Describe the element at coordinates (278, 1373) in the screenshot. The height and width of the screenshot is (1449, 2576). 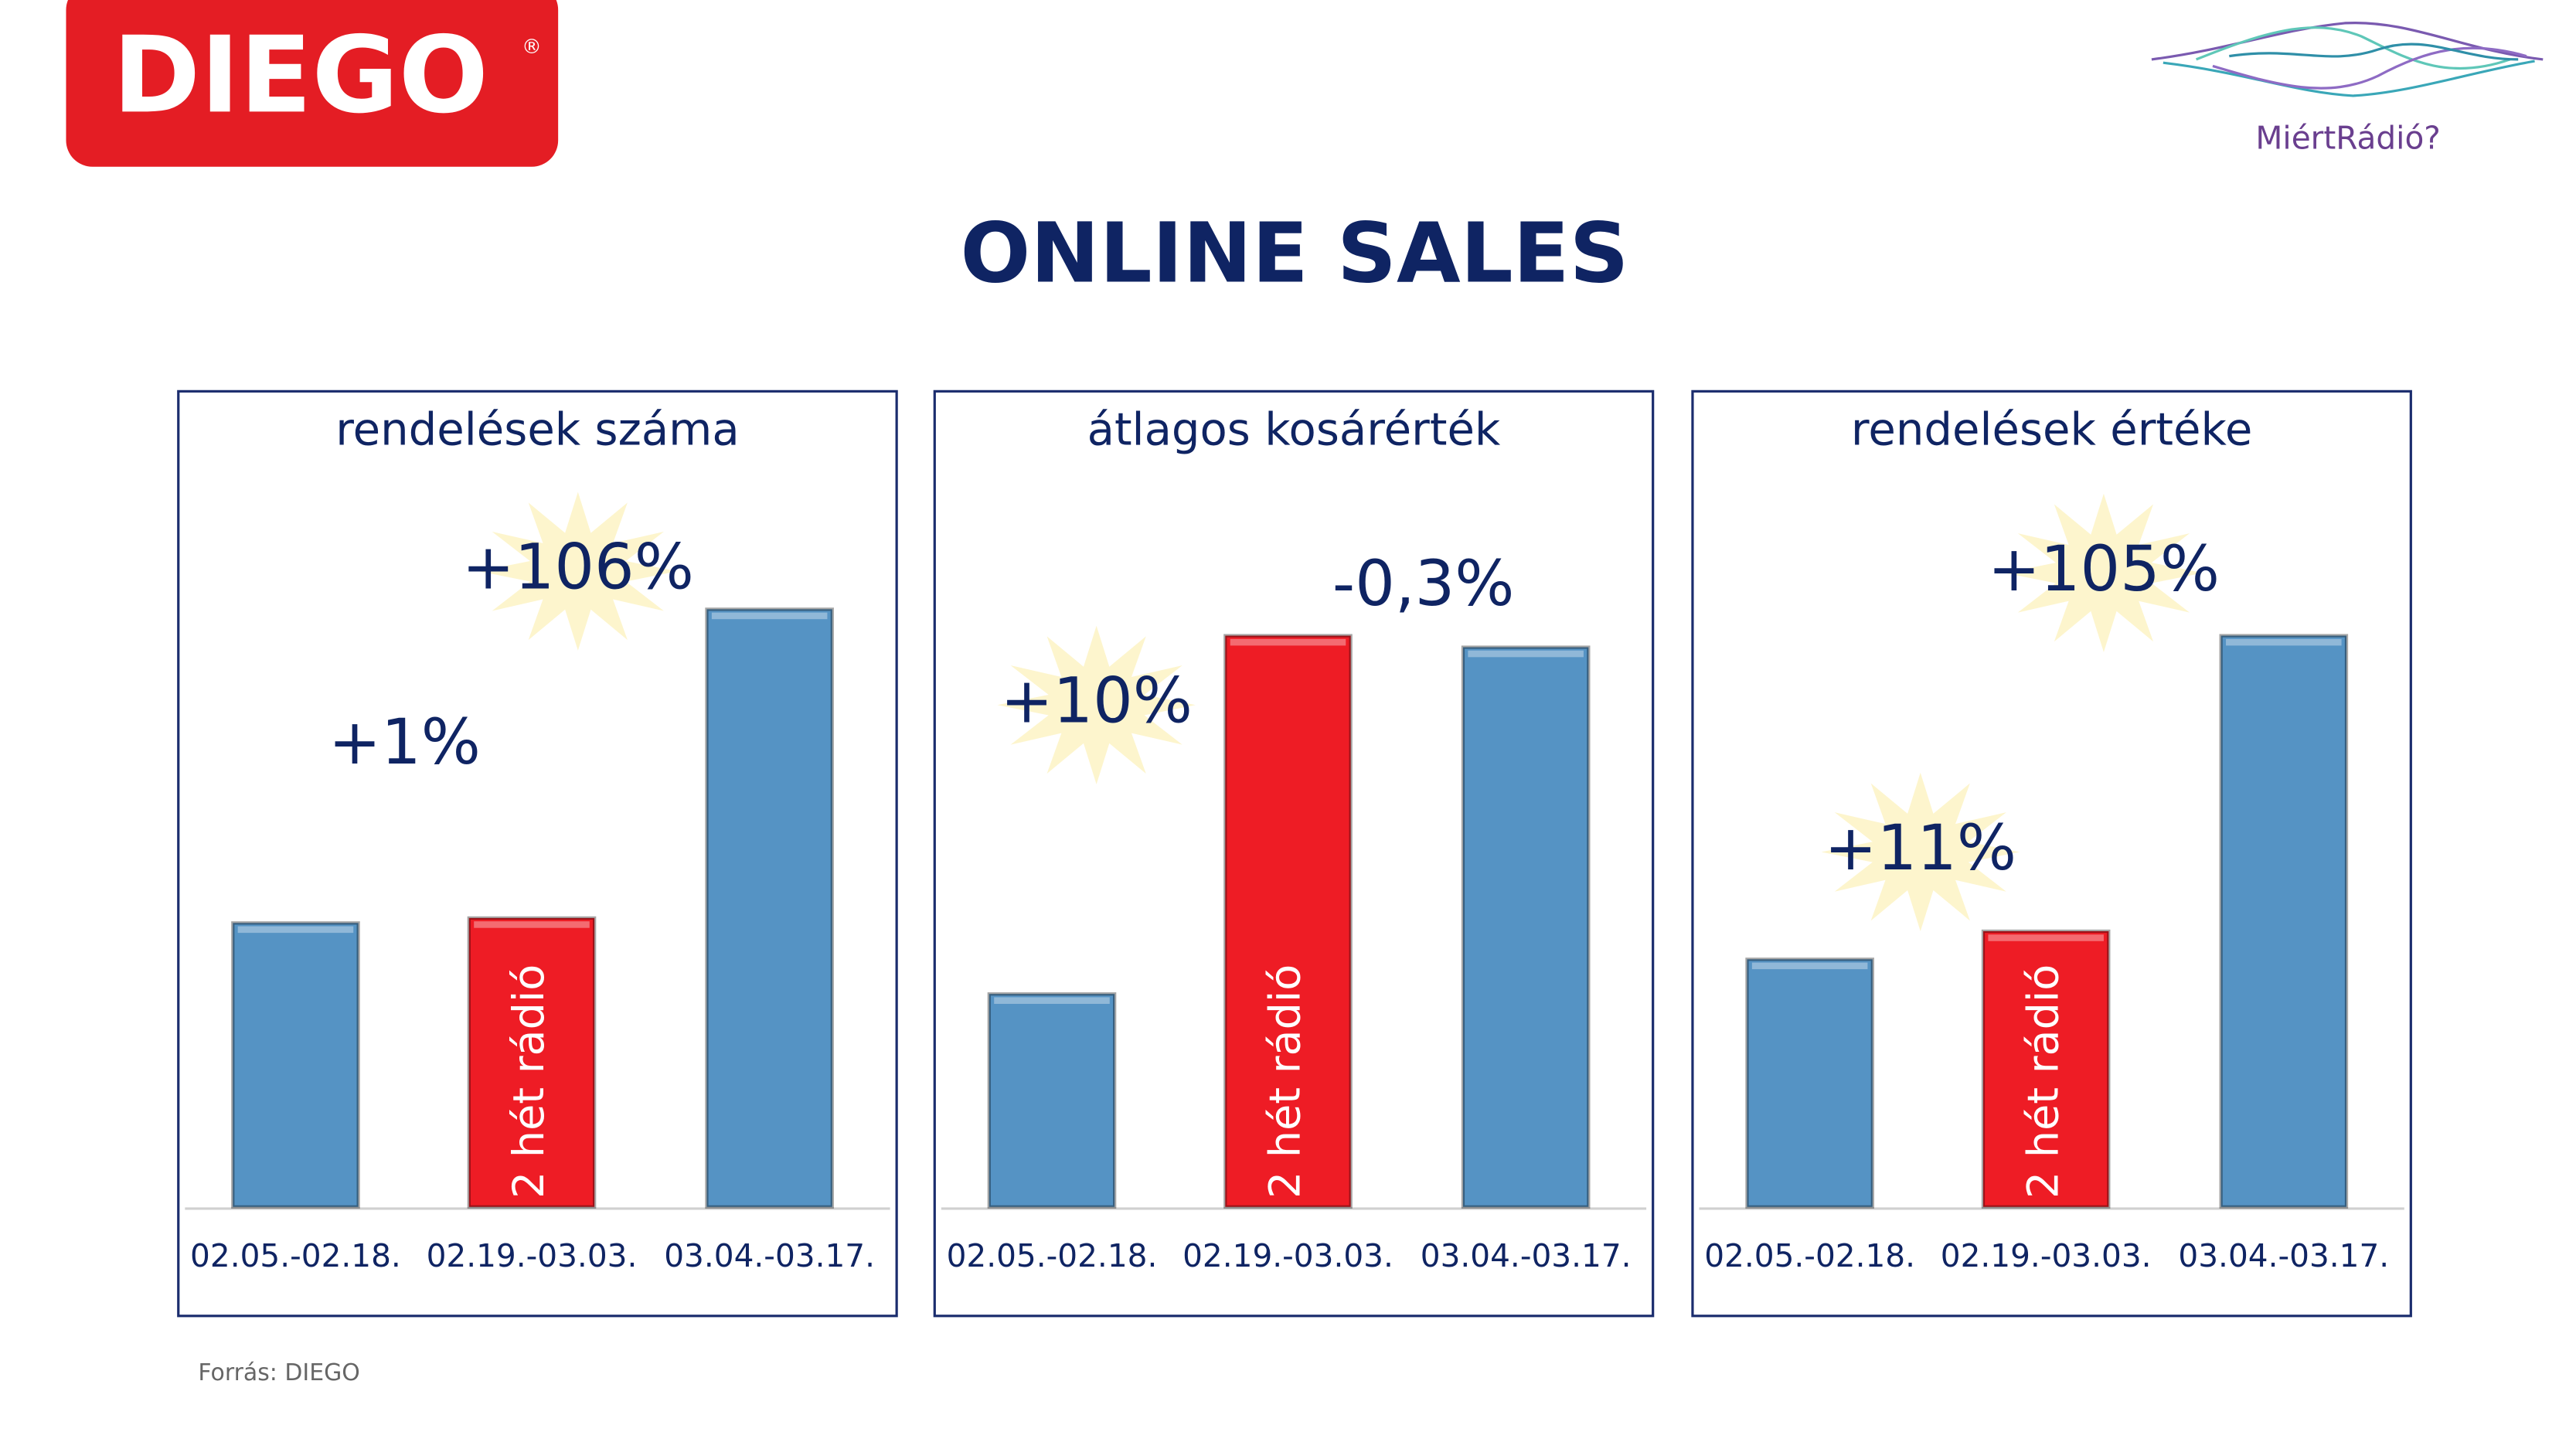
I see `source: Forrás: DIEGO` at that location.